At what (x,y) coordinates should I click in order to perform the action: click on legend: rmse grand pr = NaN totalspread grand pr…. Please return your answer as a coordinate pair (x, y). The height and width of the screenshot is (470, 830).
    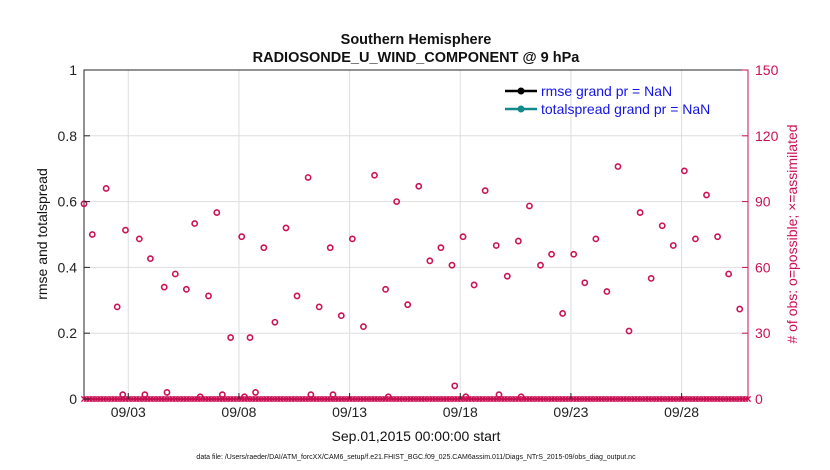
    Looking at the image, I should click on (607, 100).